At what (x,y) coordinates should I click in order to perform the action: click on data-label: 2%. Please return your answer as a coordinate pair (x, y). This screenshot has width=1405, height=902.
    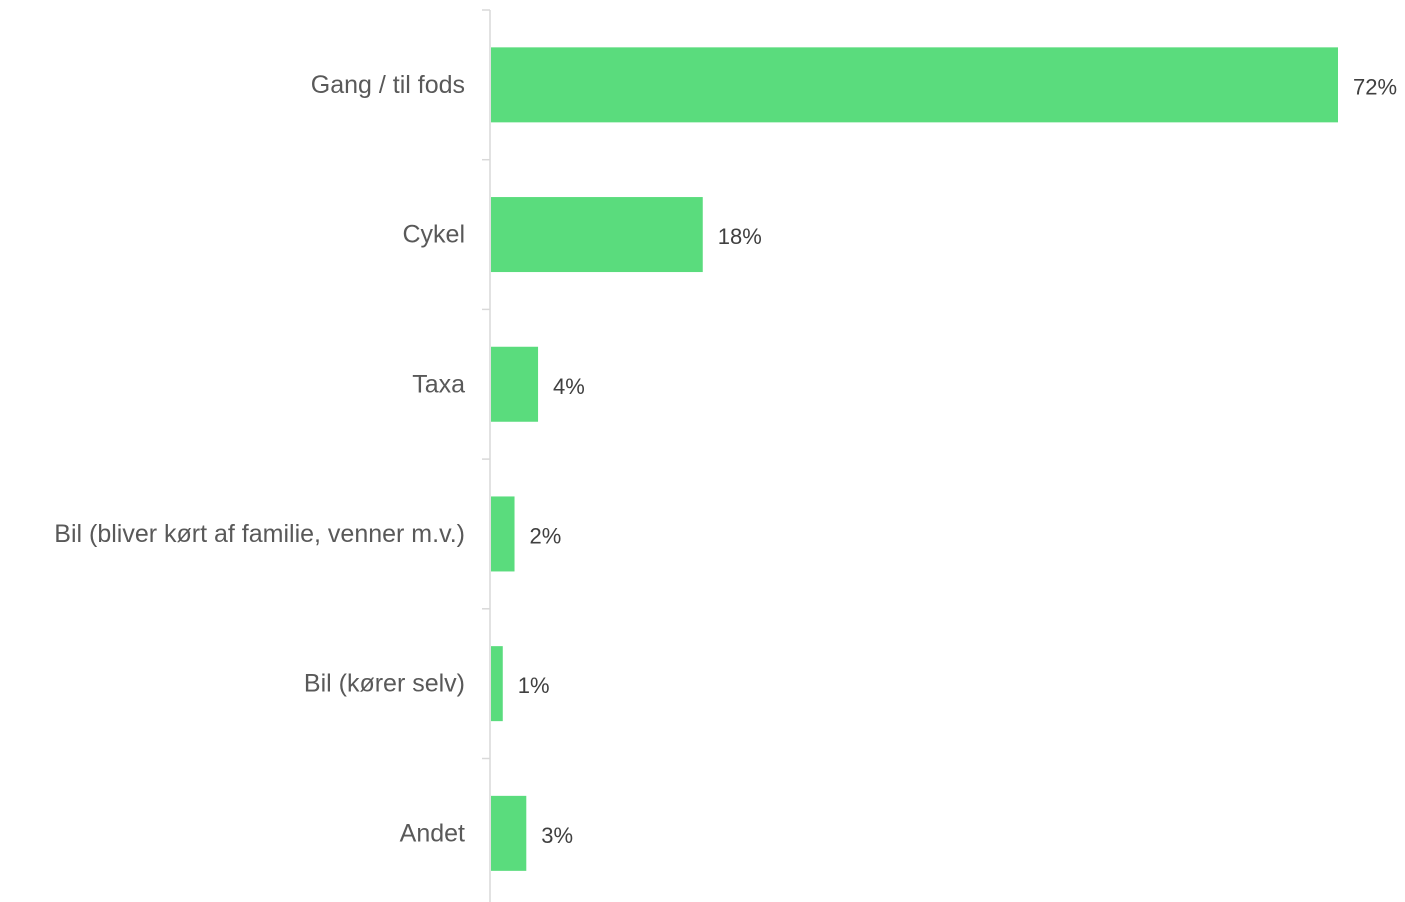
    Looking at the image, I should click on (546, 535).